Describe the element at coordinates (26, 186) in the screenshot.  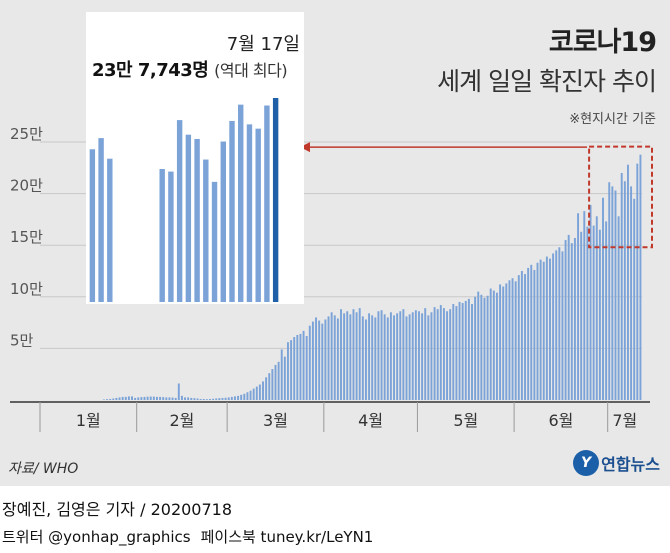
I see `y-tick-label: 20만` at that location.